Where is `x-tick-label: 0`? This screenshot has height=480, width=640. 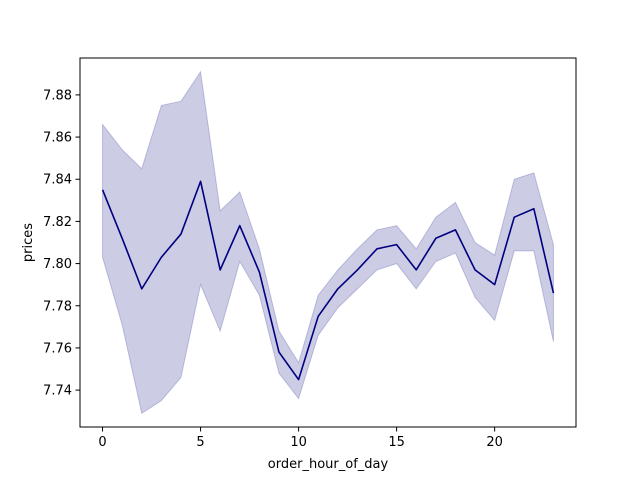 x-tick-label: 0 is located at coordinates (102, 442).